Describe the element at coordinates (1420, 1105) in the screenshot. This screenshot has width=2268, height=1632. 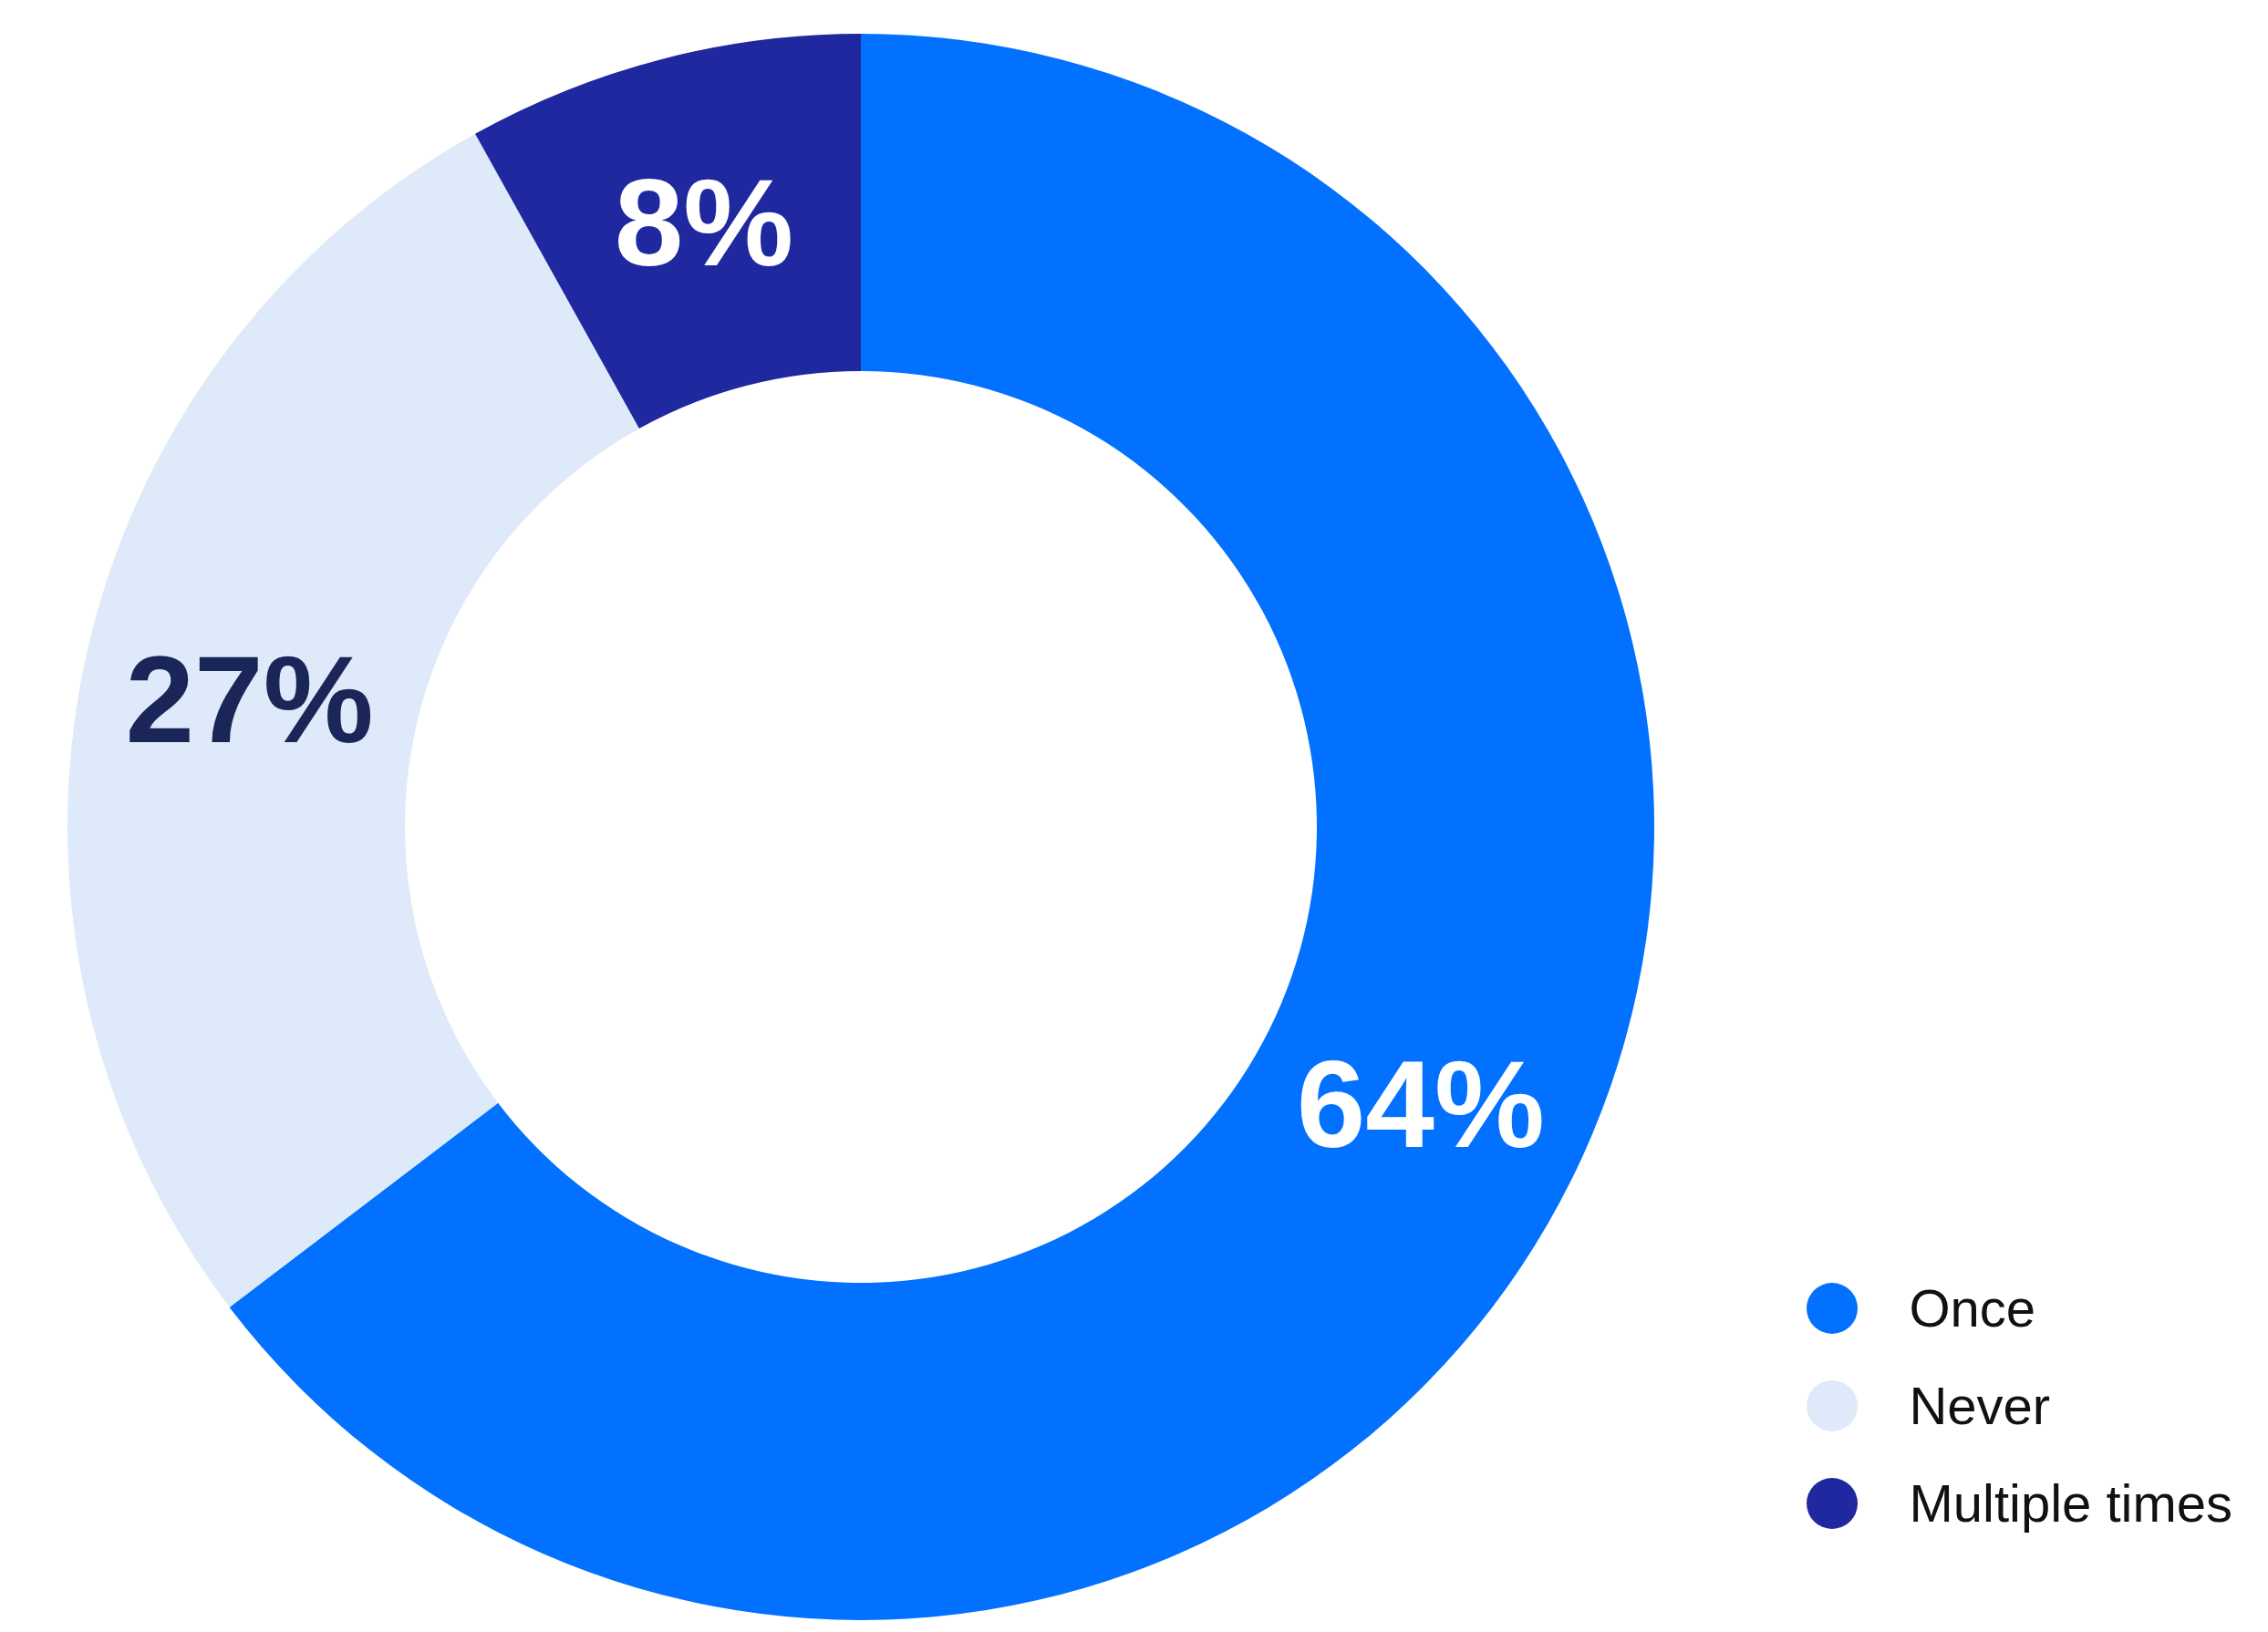
I see `data-label: 64%` at that location.